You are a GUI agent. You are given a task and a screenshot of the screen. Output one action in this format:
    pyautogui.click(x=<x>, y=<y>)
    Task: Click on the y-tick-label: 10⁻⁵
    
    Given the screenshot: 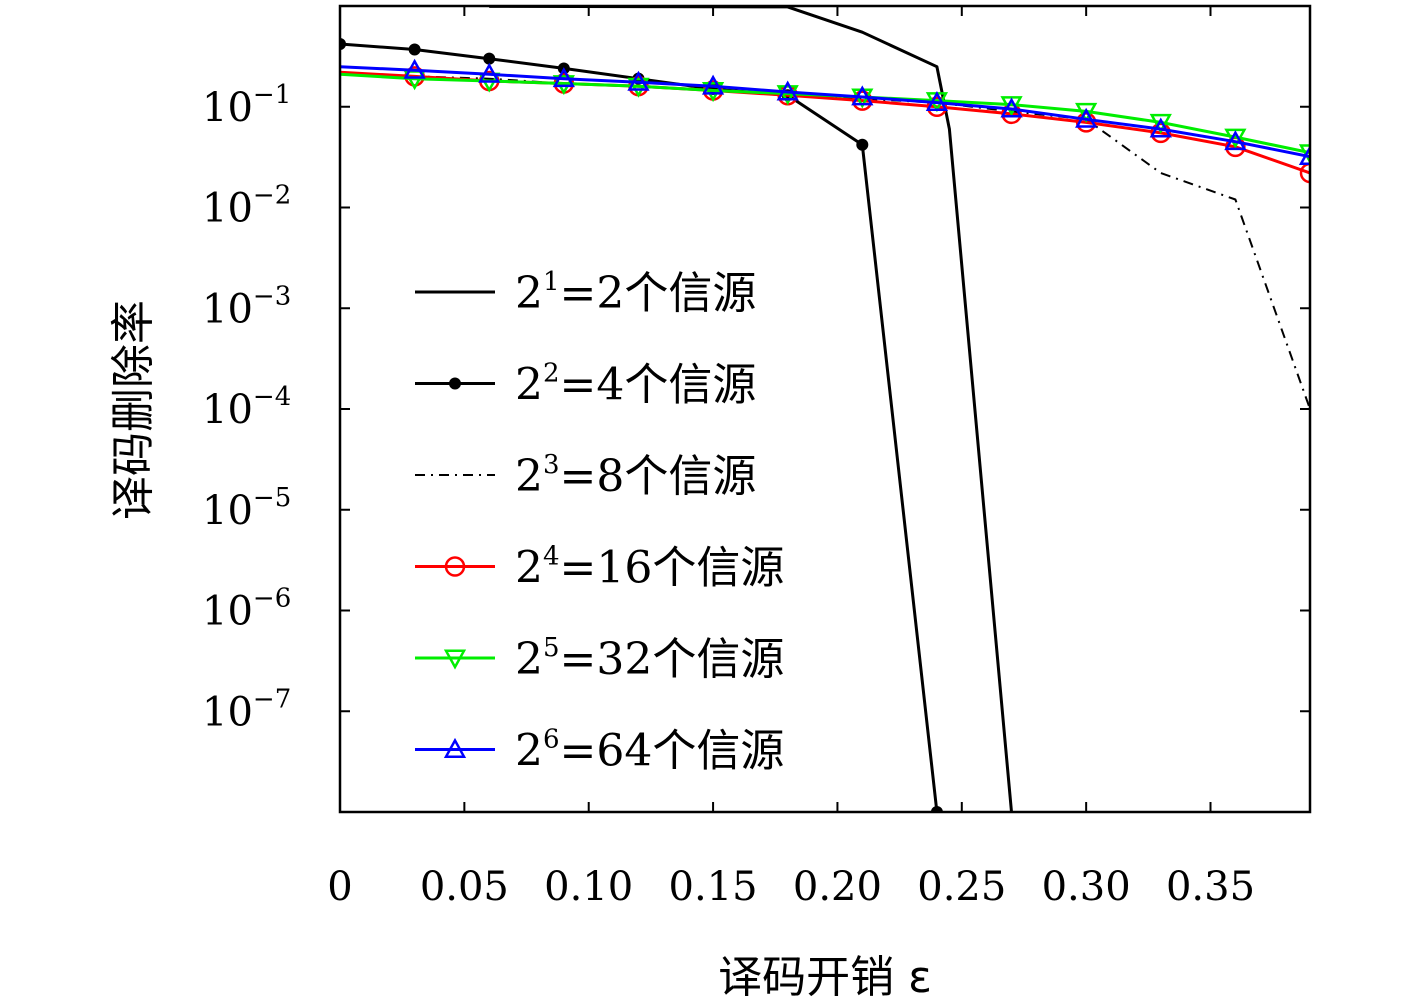 What is the action you would take?
    pyautogui.click(x=246, y=508)
    